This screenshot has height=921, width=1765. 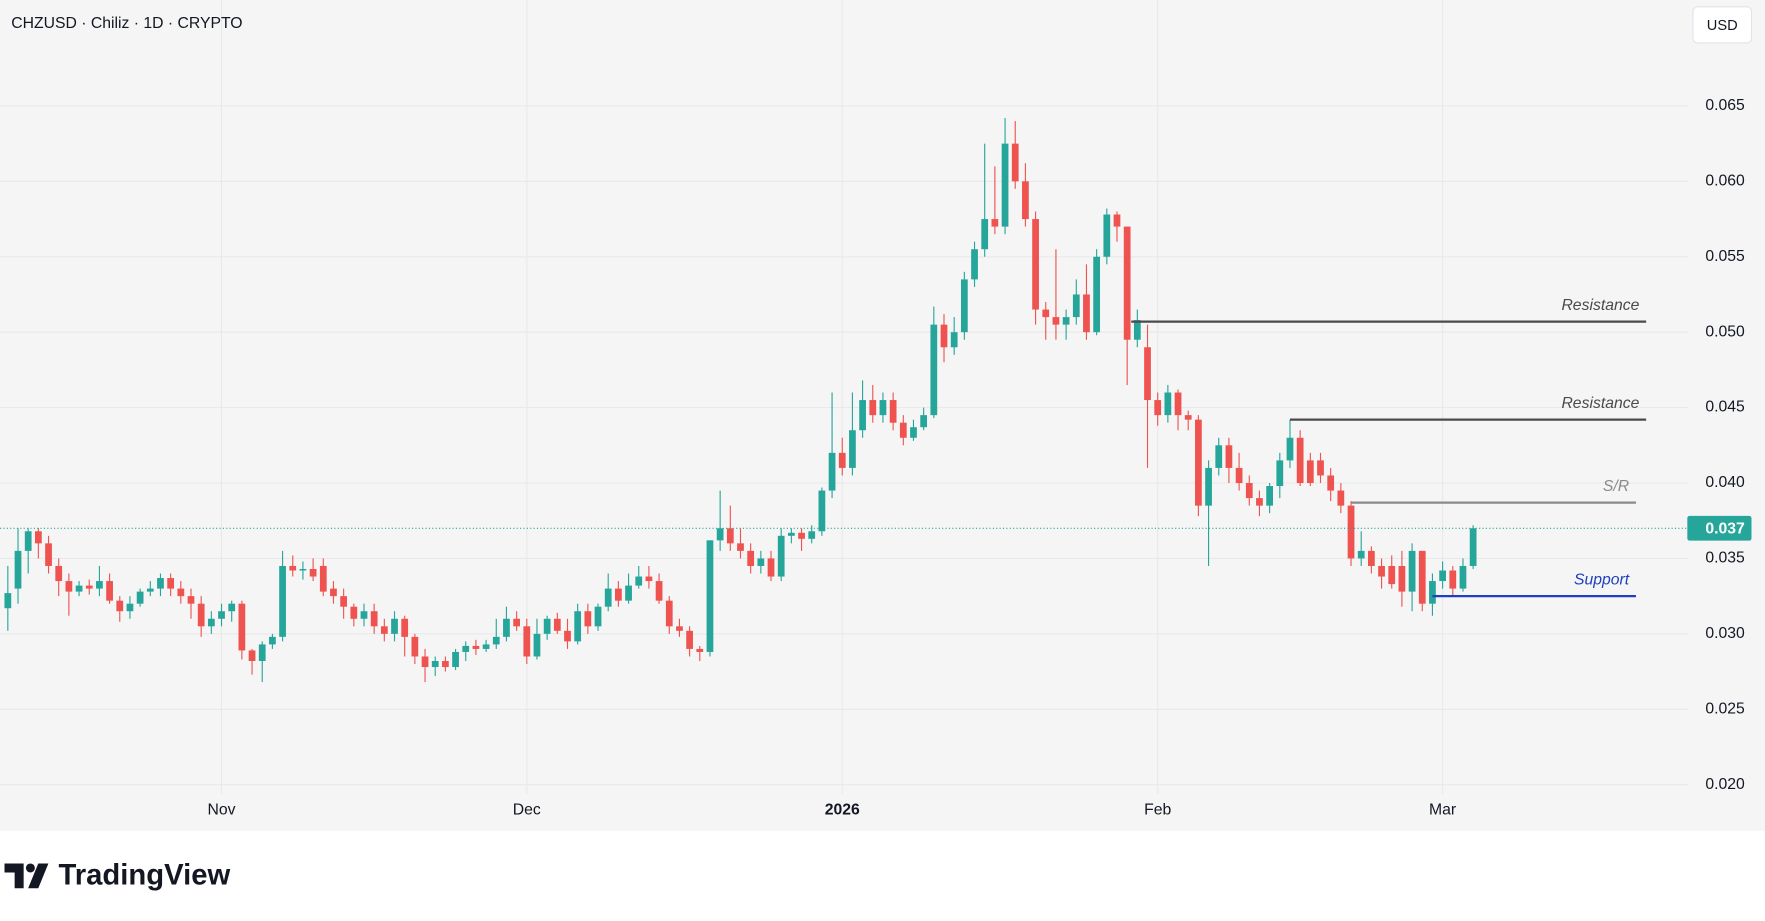 I want to click on logo-icon, so click(x=14, y=876).